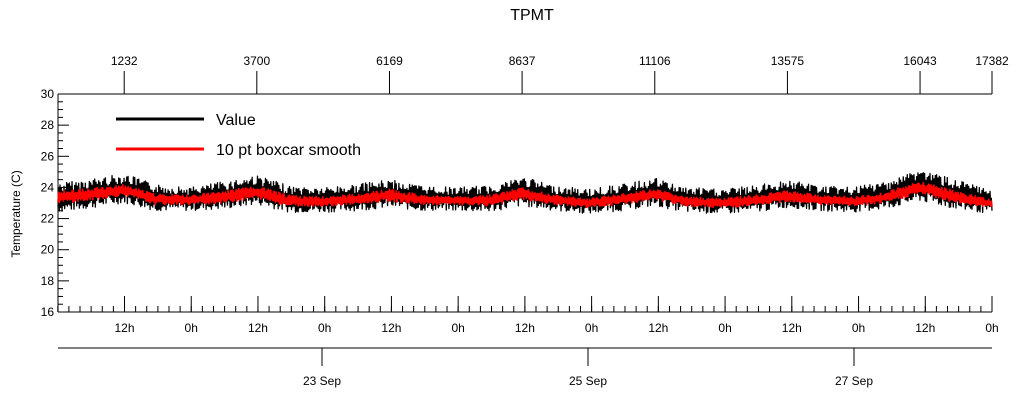  What do you see at coordinates (48, 187) in the screenshot?
I see `y-tick-label: 24` at bounding box center [48, 187].